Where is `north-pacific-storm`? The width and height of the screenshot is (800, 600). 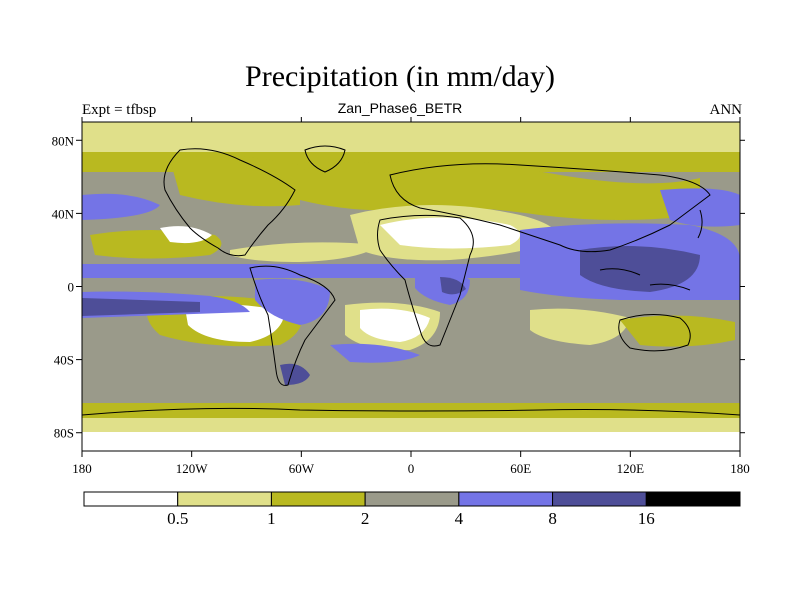 north-pacific-storm is located at coordinates (121, 206).